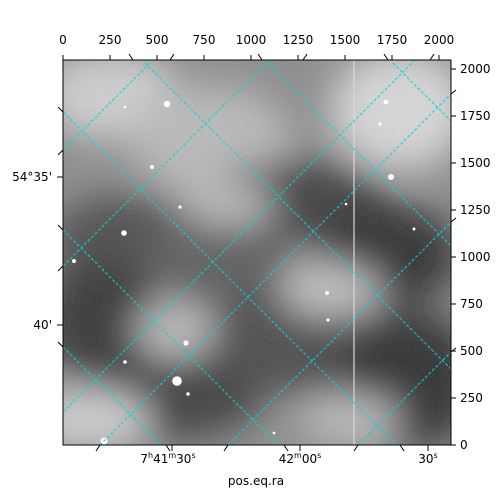  What do you see at coordinates (63, 40) in the screenshot?
I see `top-tick-label: 0` at bounding box center [63, 40].